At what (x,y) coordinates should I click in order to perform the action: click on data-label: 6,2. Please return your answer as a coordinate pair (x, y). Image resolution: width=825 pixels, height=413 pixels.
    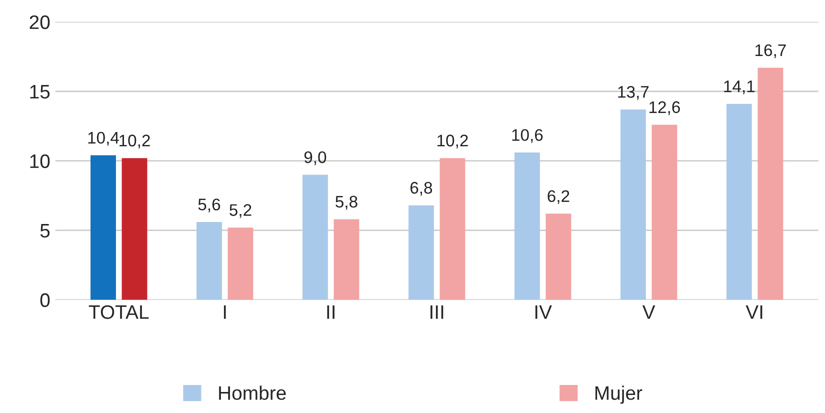
    Looking at the image, I should click on (559, 197).